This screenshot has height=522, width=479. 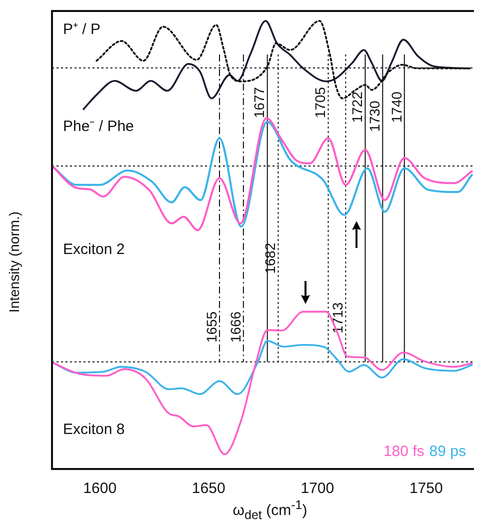 What do you see at coordinates (447, 451) in the screenshot?
I see `text: 89 ps` at bounding box center [447, 451].